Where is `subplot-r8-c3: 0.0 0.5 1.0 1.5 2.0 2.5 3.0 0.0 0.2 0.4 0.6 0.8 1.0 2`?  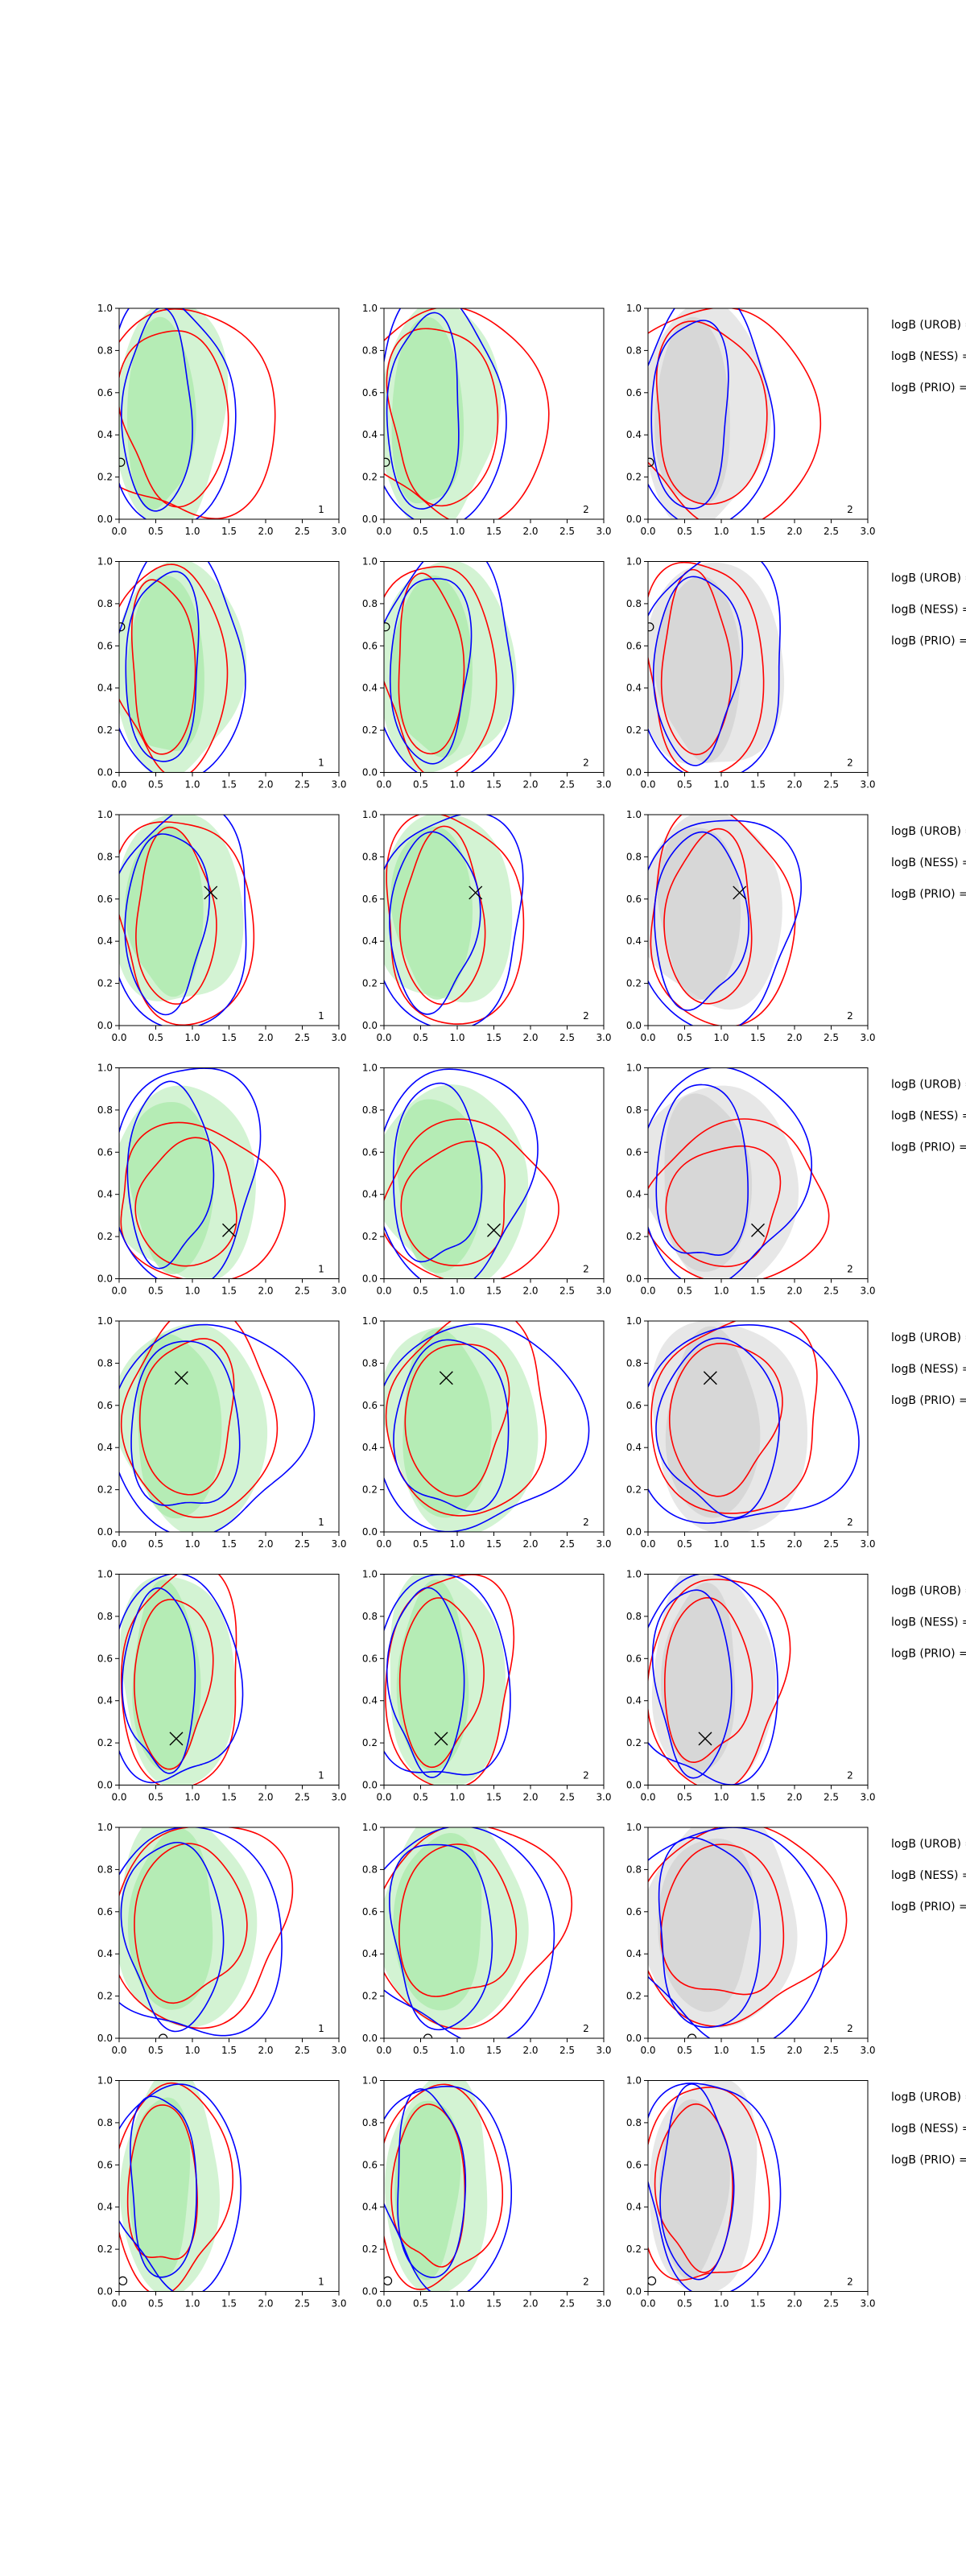
subplot-r8-c3: 0.0 0.5 1.0 1.5 2.0 2.5 3.0 0.0 0.2 0.4 0.6 0.8 1.0 2 is located at coordinates (751, 2192).